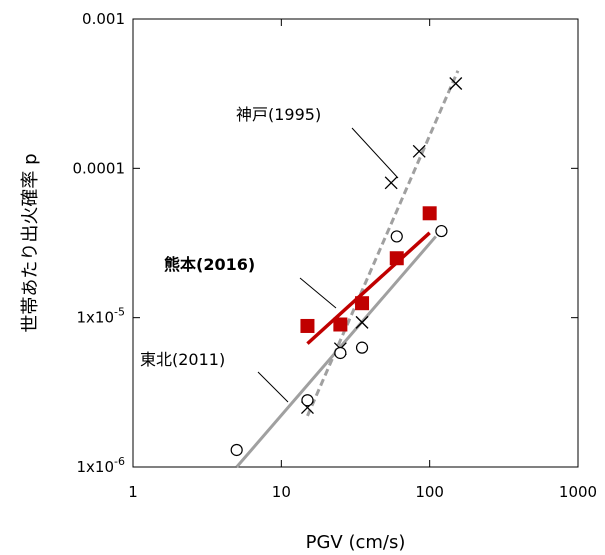  I want to click on annotation-leaders, so click(328, 265).